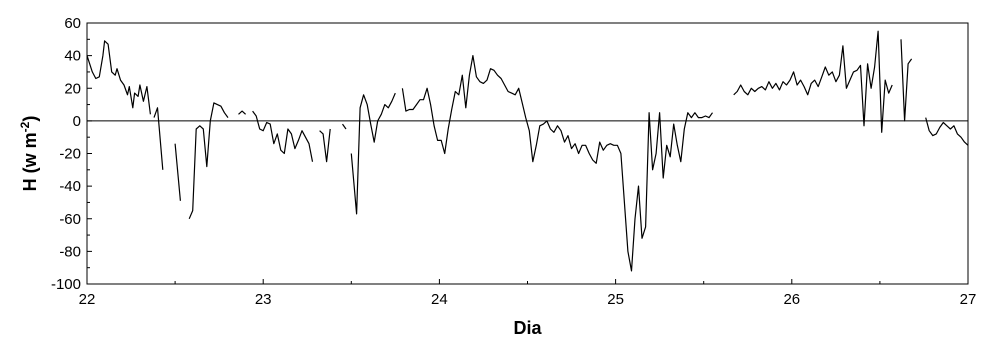 This screenshot has width=982, height=340. I want to click on y-tick-label: 60, so click(72, 23).